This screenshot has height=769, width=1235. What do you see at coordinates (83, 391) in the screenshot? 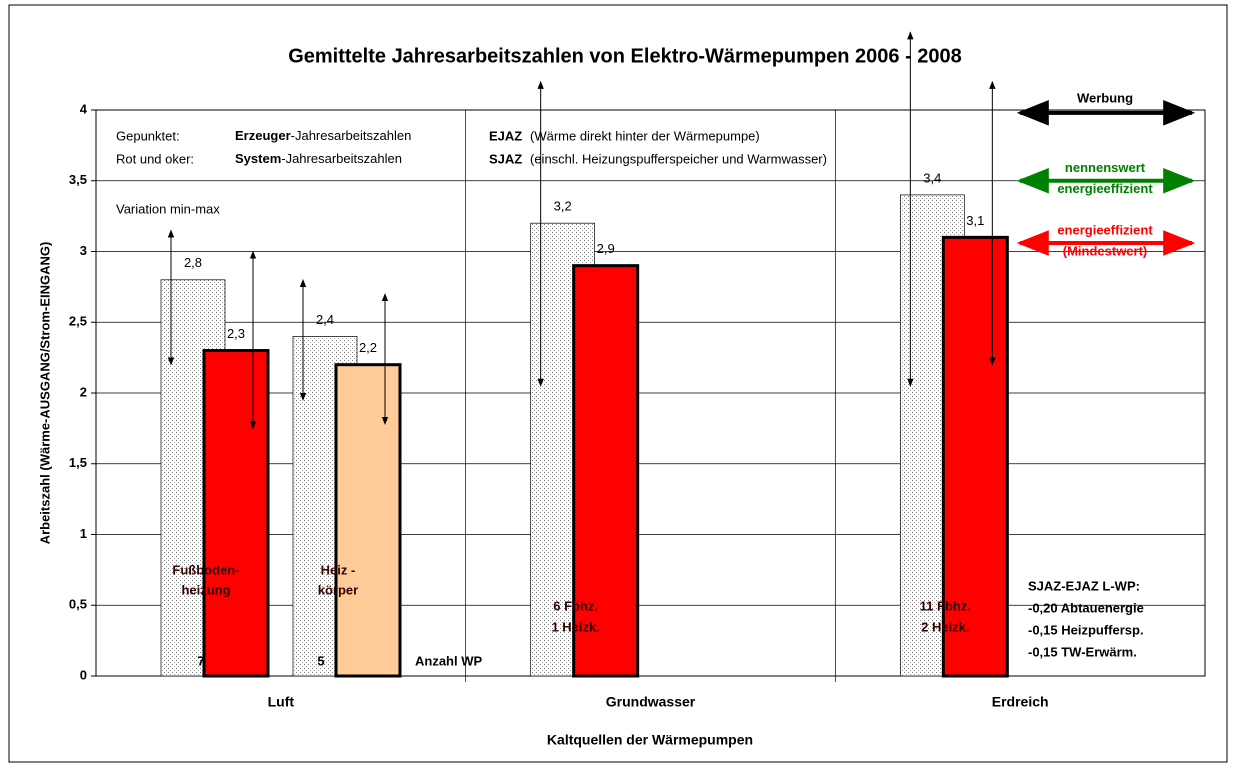
I see `y-tick-label: 2` at bounding box center [83, 391].